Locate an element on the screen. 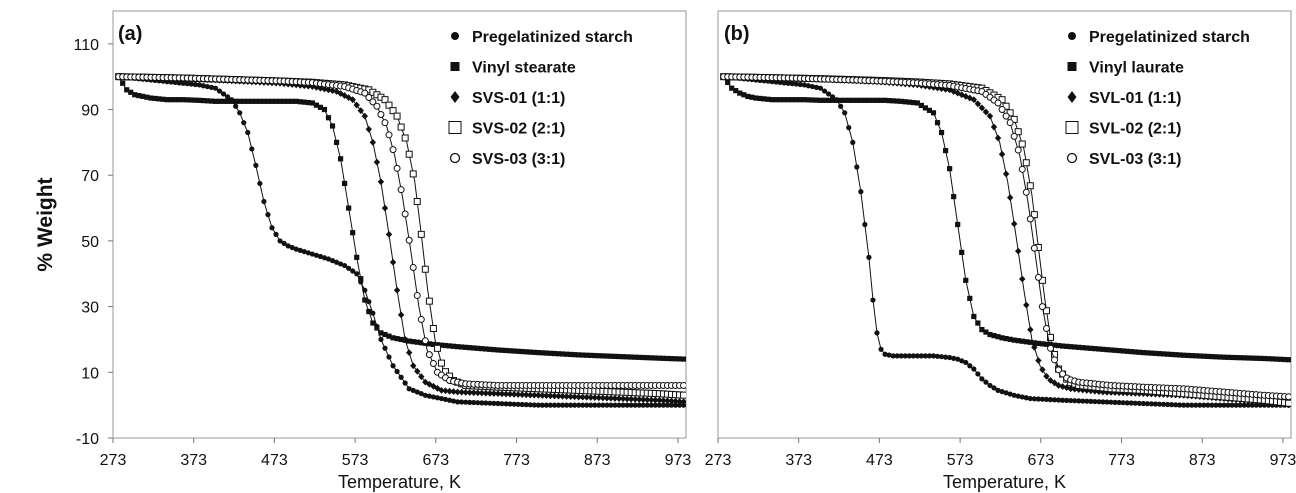  y-tick-label: 90 is located at coordinates (90, 111).